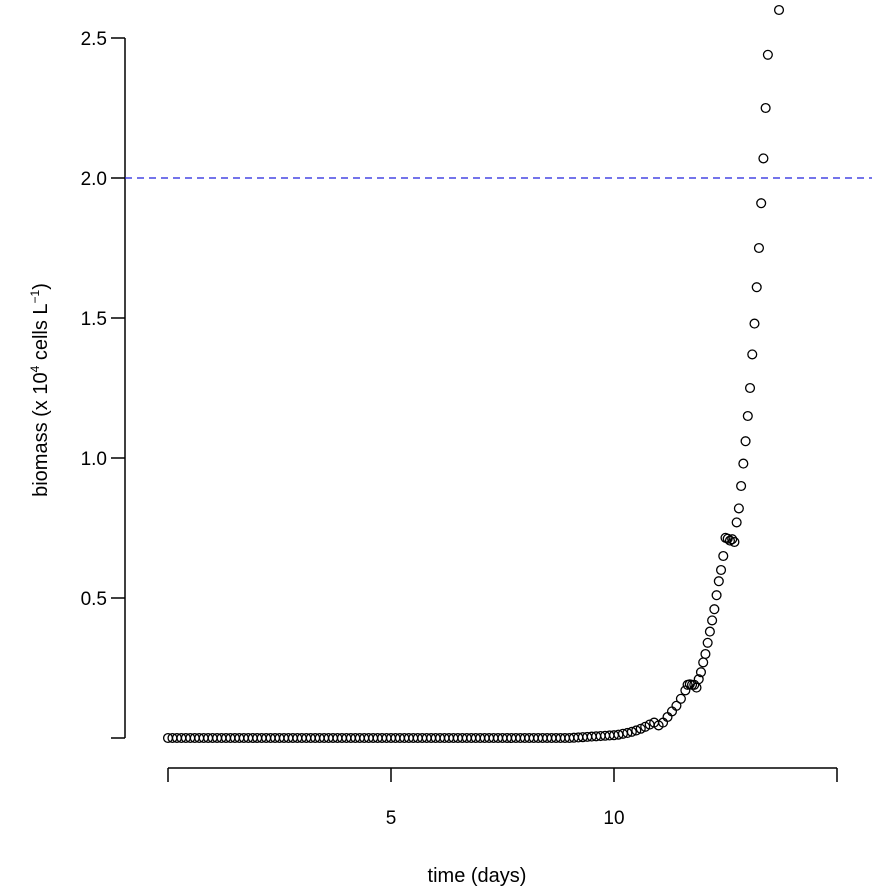  What do you see at coordinates (94, 39) in the screenshot?
I see `y-tick-label: 2.5` at bounding box center [94, 39].